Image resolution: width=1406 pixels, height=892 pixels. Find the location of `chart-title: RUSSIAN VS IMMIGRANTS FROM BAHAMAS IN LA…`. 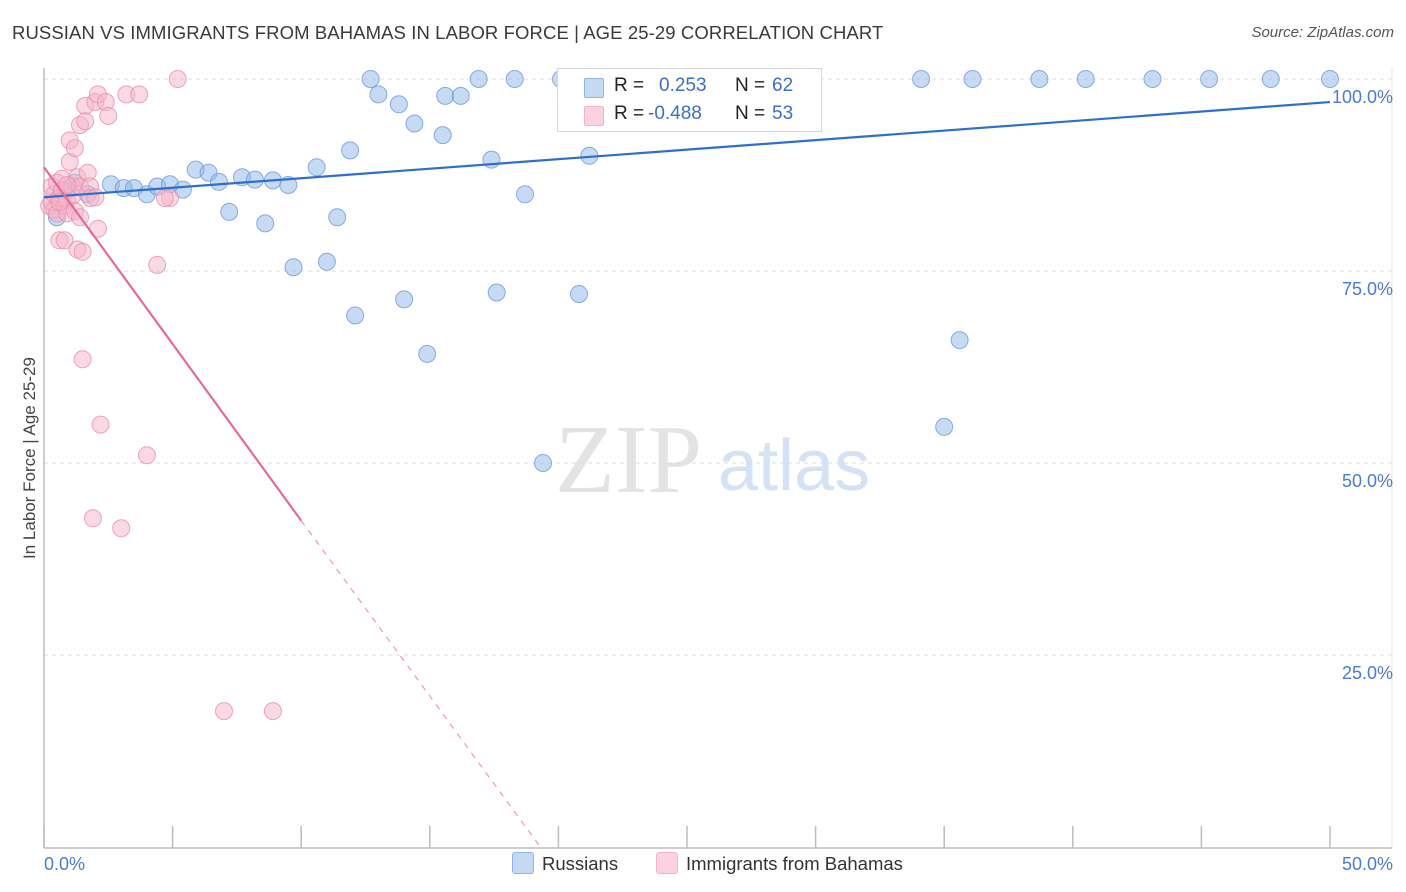

chart-title: RUSSIAN VS IMMIGRANTS FROM BAHAMAS IN LA… is located at coordinates (448, 32).